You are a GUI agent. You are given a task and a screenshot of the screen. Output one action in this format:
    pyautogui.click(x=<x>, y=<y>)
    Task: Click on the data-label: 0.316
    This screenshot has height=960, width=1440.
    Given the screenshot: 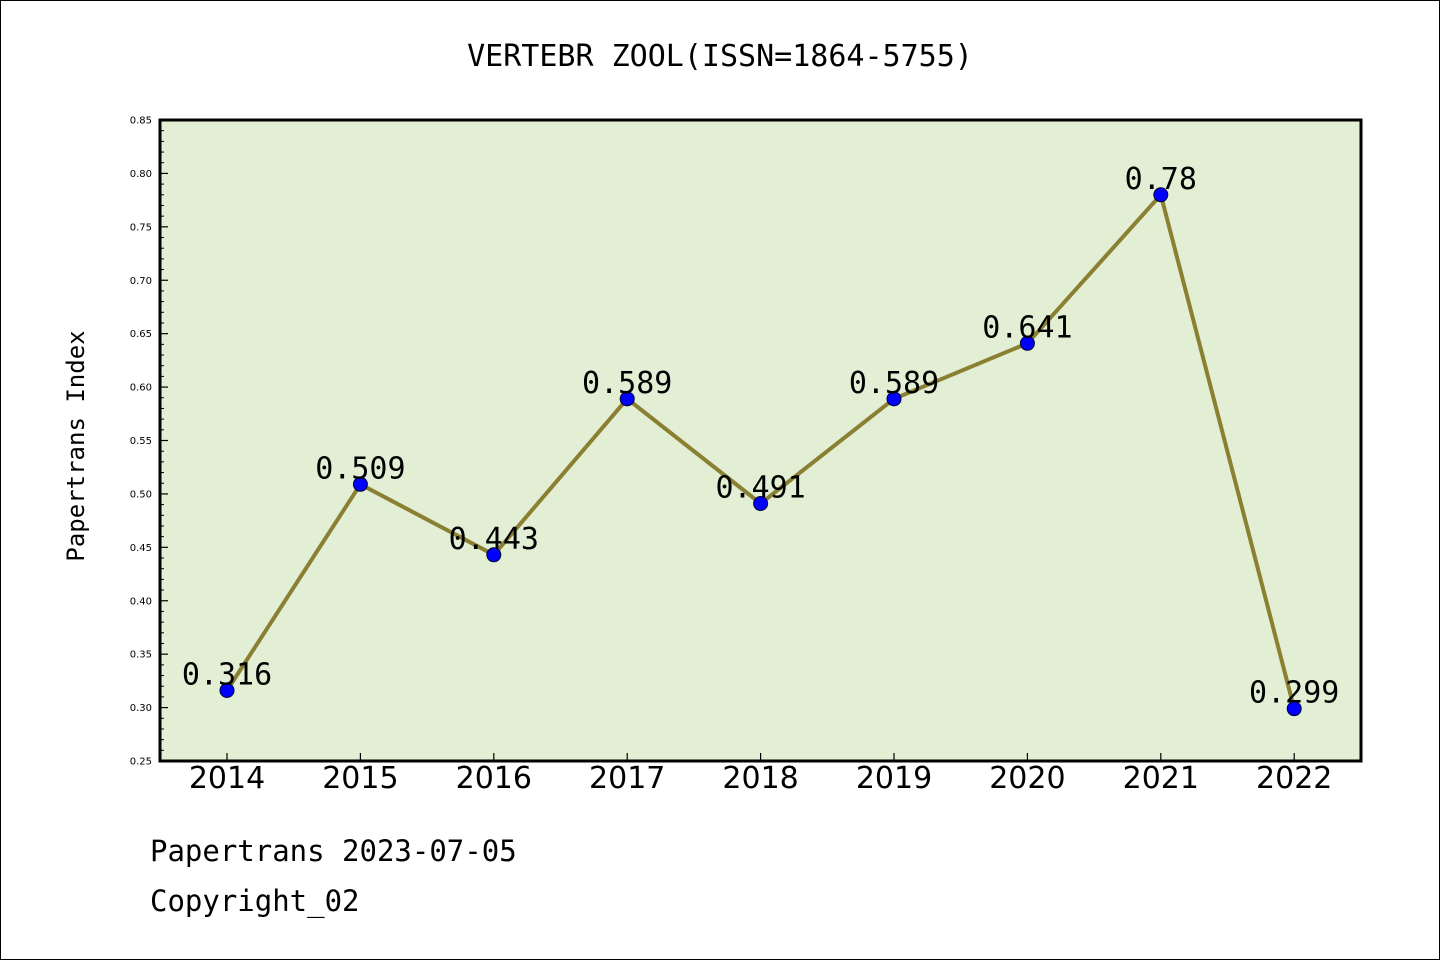 What is the action you would take?
    pyautogui.click(x=227, y=674)
    